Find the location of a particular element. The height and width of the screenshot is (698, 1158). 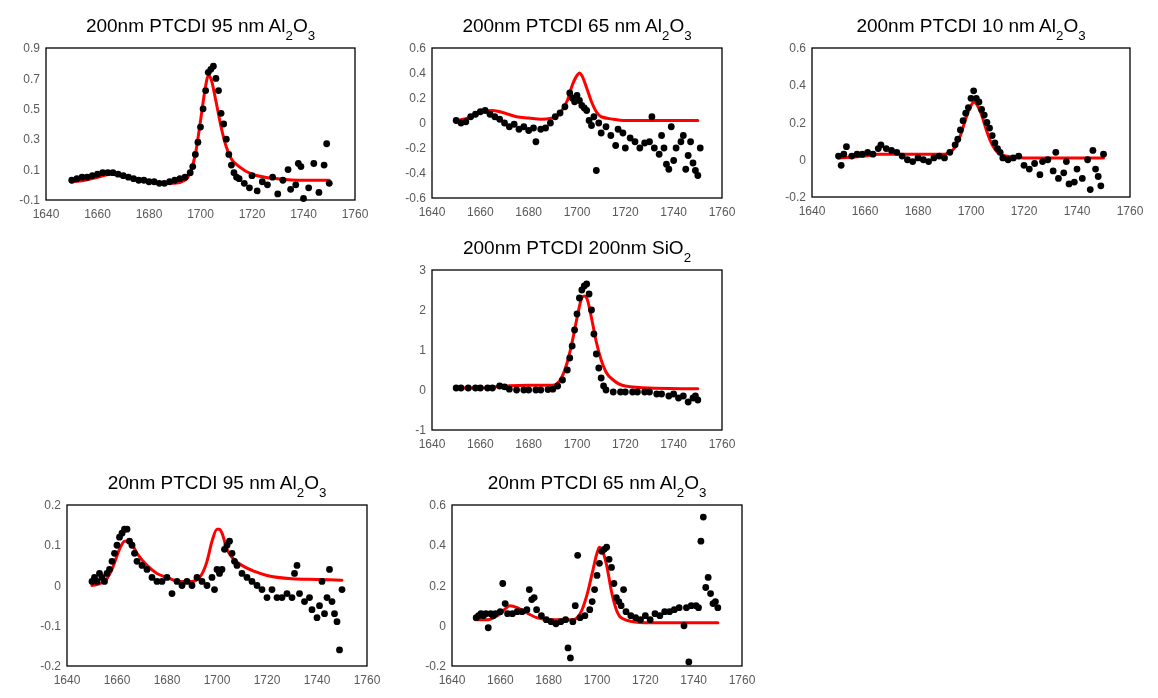

chart-title: 200nm PTCDI 65 nm Al$_{2}$O$_{3}$ is located at coordinates (577, 29).